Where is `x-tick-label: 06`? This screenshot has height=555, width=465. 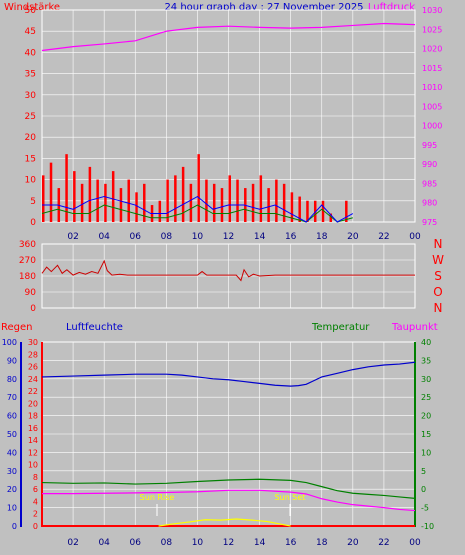 x-tick-label: 06 is located at coordinates (136, 543).